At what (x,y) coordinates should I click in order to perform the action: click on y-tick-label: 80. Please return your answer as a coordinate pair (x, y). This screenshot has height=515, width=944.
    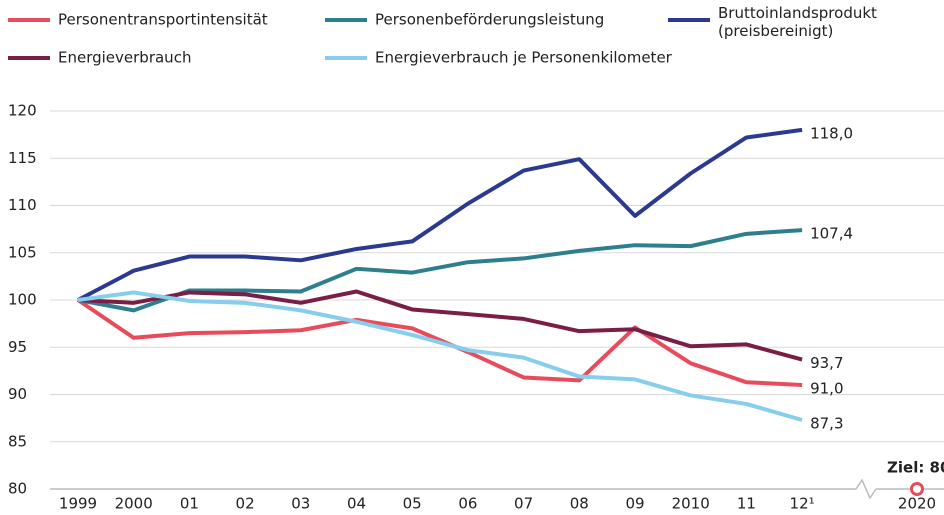
    Looking at the image, I should click on (17, 489).